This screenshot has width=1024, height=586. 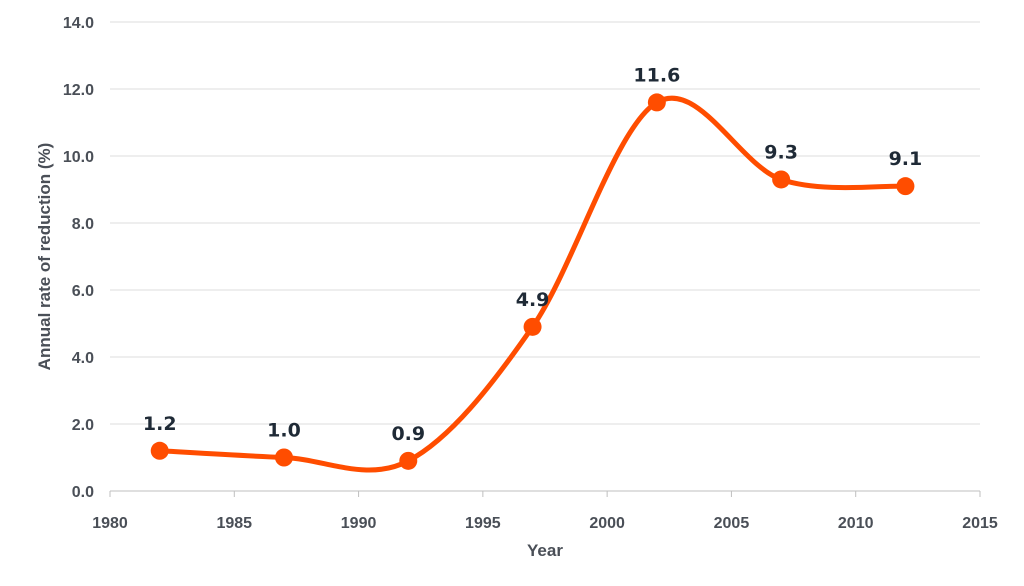 What do you see at coordinates (980, 523) in the screenshot?
I see `x-tick-label: 2015` at bounding box center [980, 523].